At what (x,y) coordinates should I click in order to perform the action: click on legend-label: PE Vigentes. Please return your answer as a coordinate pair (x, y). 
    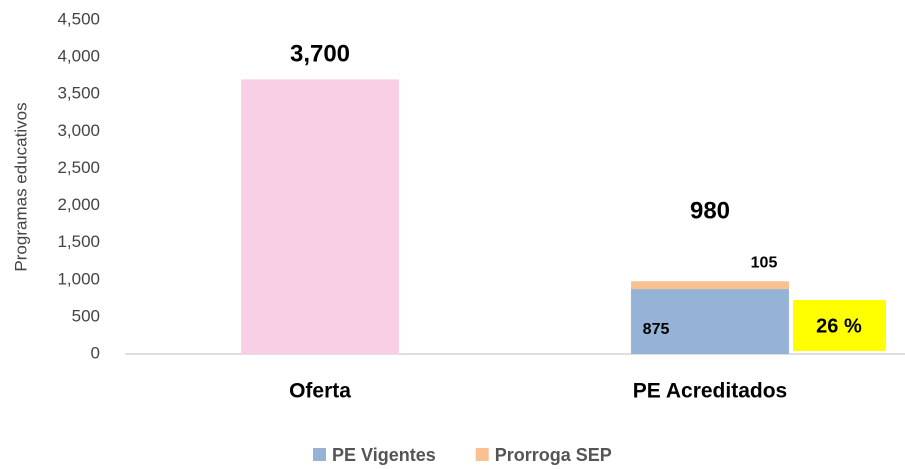
    Looking at the image, I should click on (384, 455).